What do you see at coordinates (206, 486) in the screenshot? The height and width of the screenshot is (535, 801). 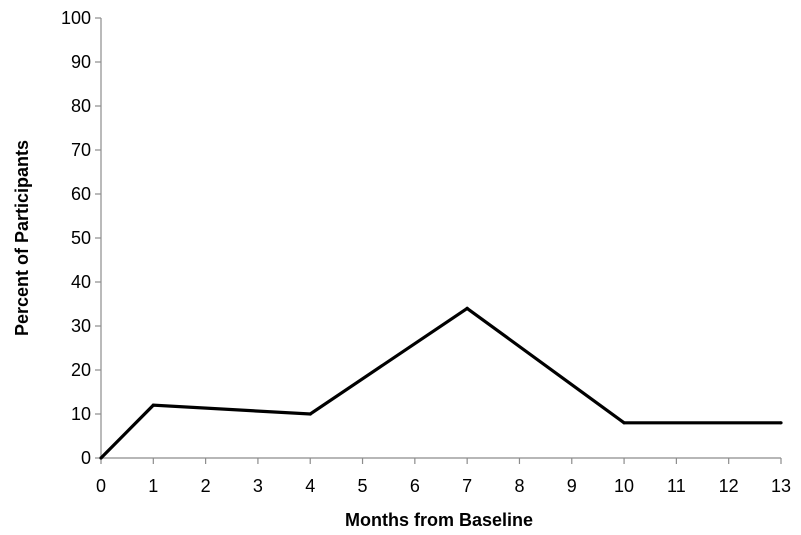 I see `x-tick-label: 2` at bounding box center [206, 486].